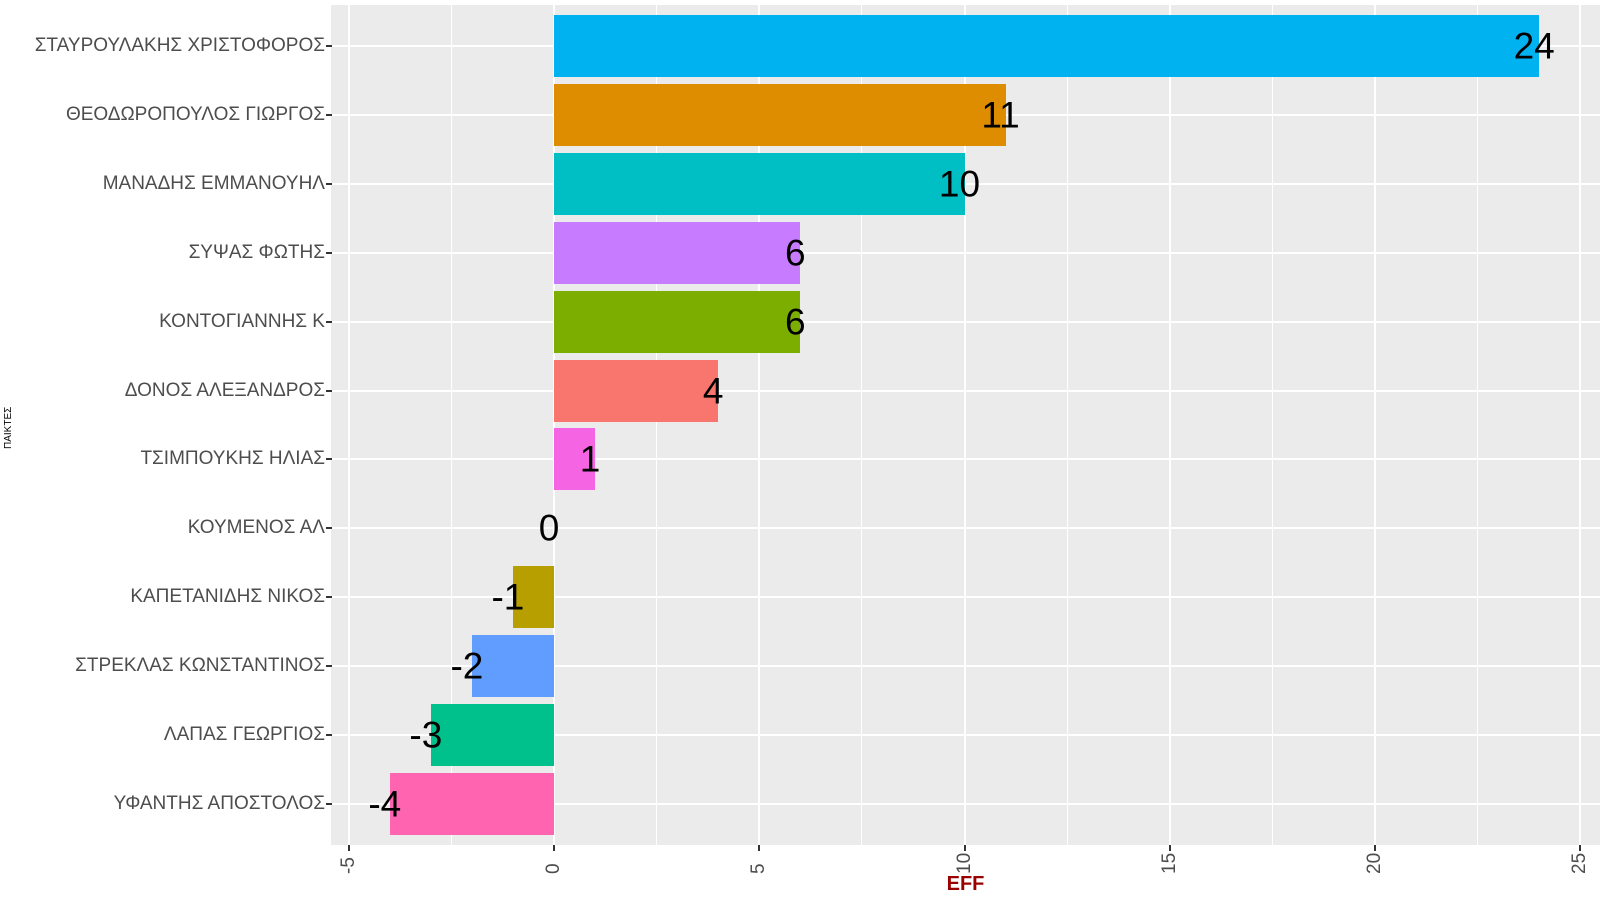  I want to click on y-axis-label: ΛΑΠΑΣ ΓΕΩΡΓΙΟΣ, so click(244, 734).